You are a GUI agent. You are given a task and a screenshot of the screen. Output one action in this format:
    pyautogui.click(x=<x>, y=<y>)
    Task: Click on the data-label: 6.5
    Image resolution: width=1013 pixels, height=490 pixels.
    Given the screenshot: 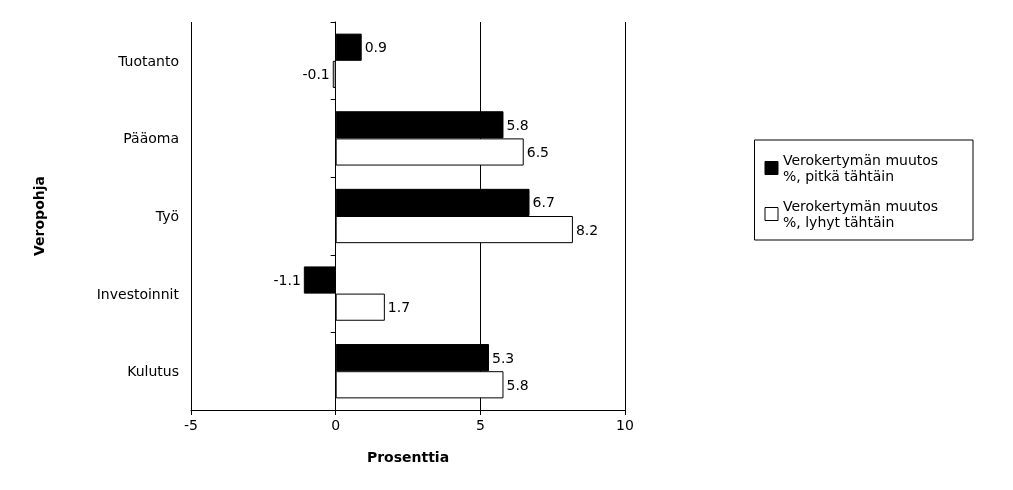 What is the action you would take?
    pyautogui.click(x=537, y=151)
    